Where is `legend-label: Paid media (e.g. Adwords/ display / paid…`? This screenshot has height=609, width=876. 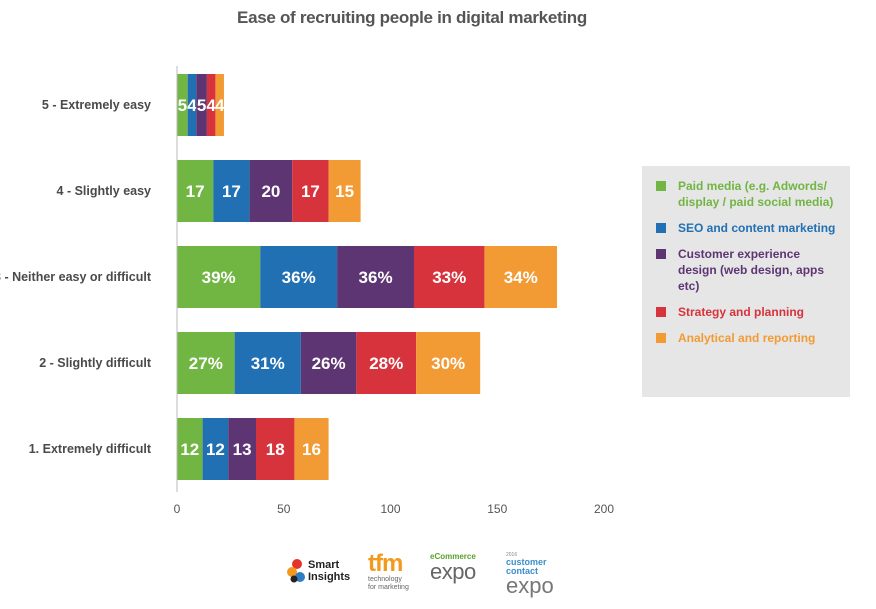 legend-label: Paid media (e.g. Adwords/ display / paid… is located at coordinates (756, 194).